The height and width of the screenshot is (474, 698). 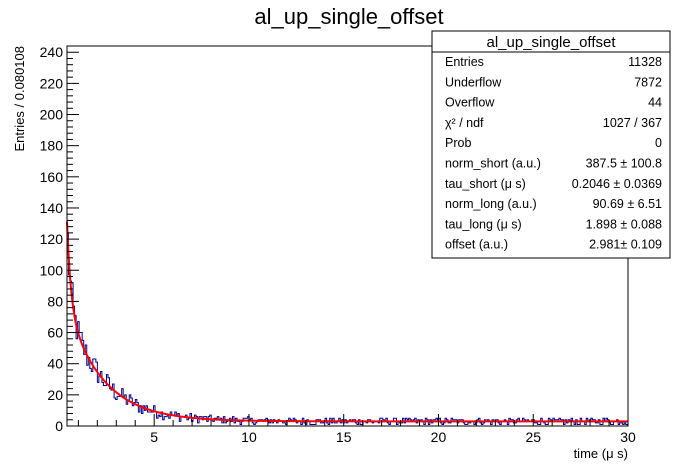 I want to click on stats-row-value: 1.898 ± 0.088, so click(x=624, y=224).